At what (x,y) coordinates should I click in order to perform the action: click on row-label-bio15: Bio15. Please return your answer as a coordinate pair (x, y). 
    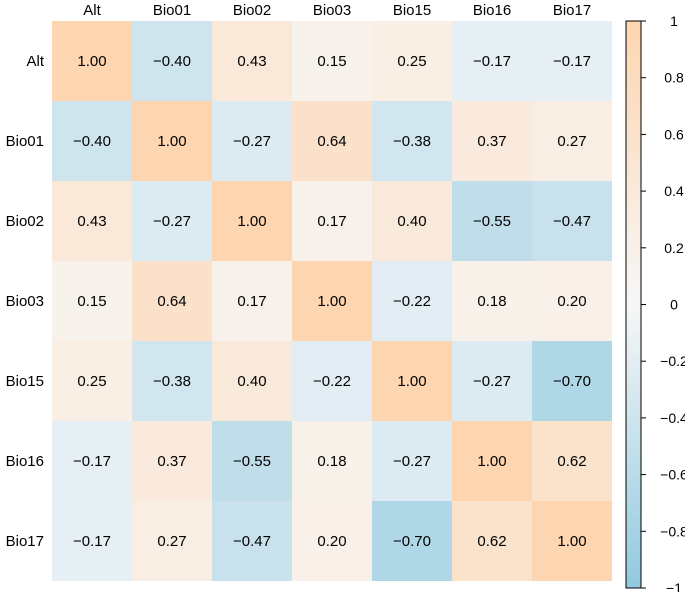
    Looking at the image, I should click on (25, 381).